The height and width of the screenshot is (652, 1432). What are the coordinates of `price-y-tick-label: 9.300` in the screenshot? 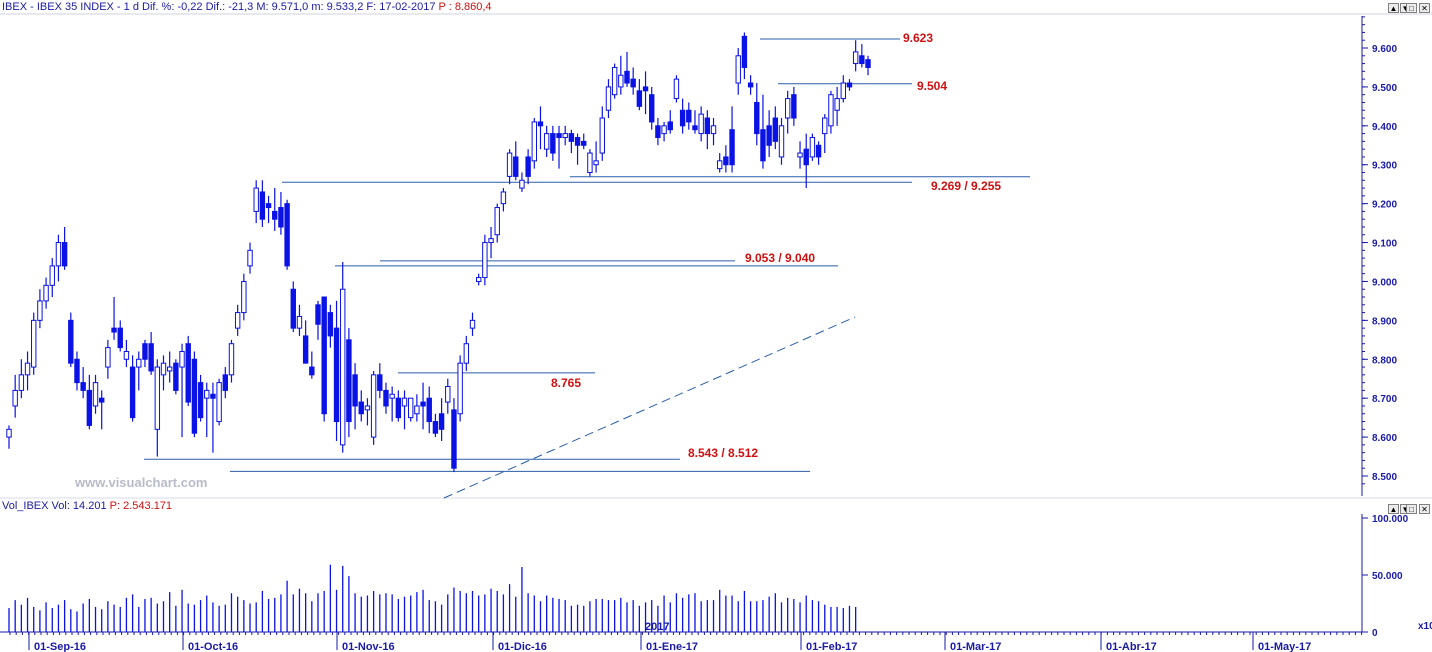 It's located at (1384, 166).